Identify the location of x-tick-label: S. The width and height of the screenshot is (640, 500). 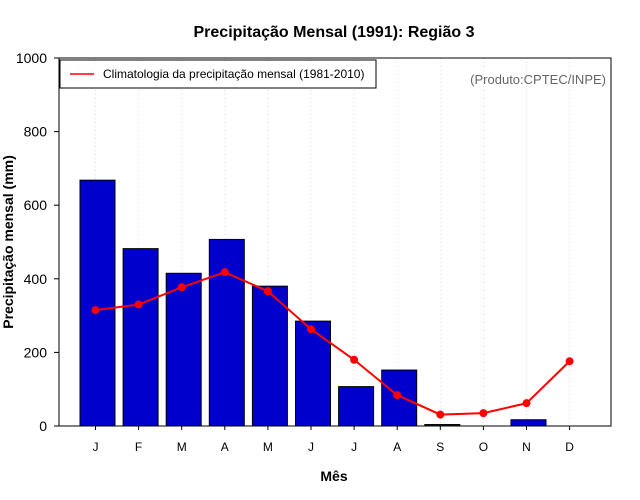
(440, 447).